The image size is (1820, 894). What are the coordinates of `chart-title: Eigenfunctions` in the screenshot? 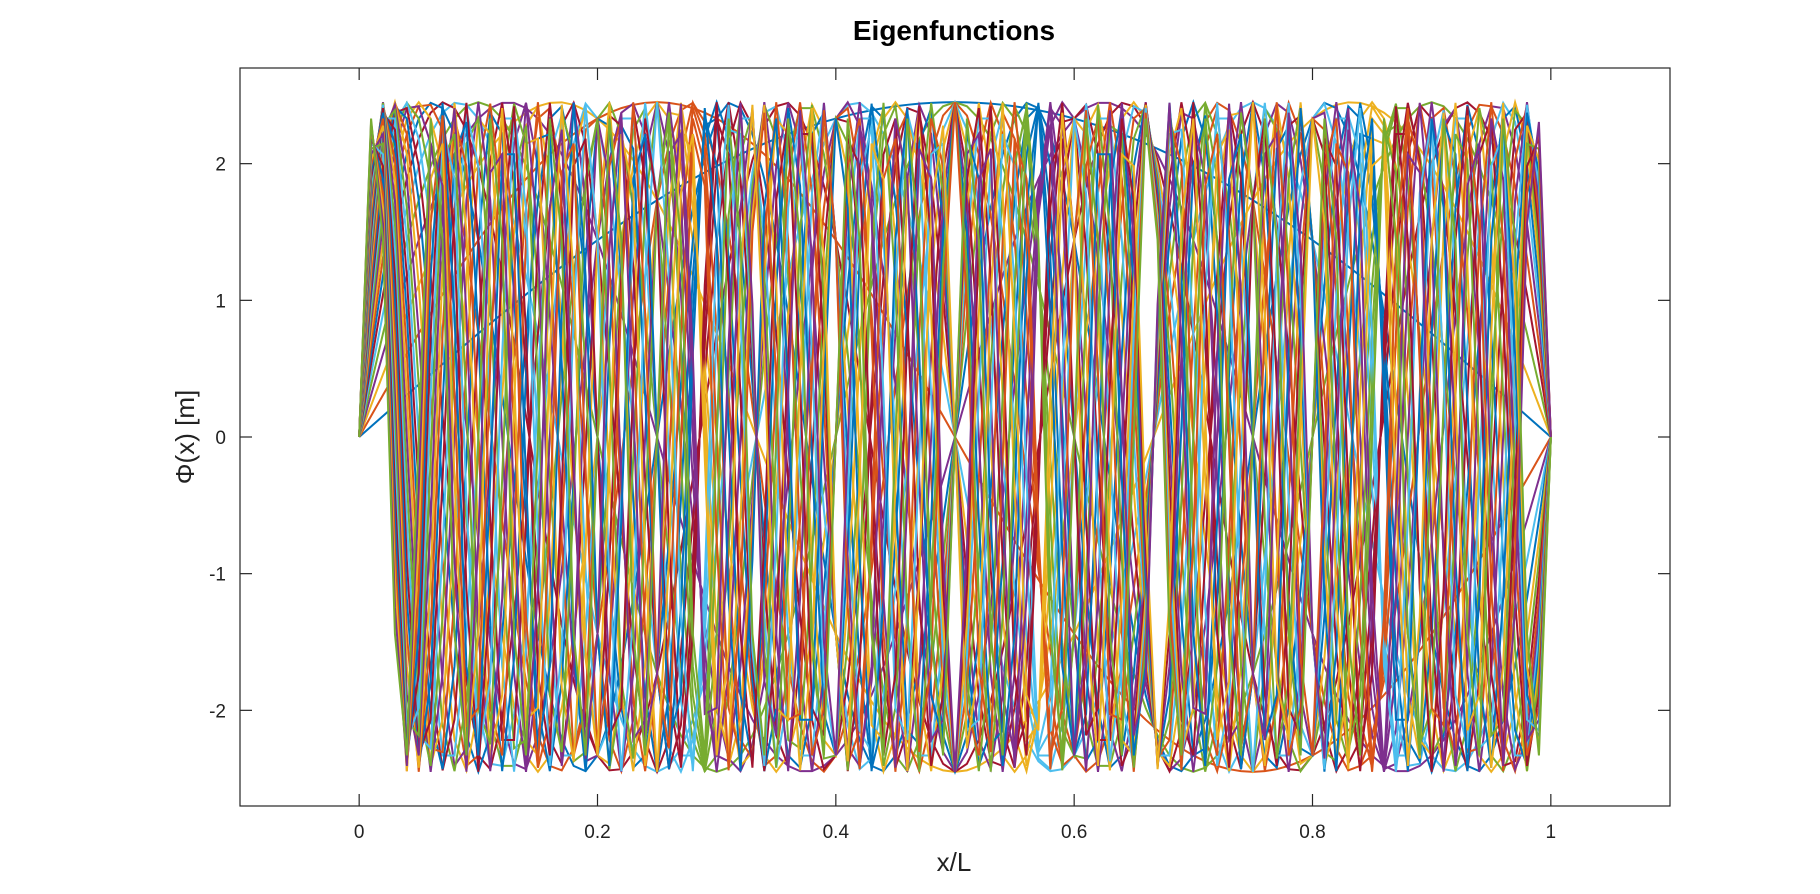 It's located at (954, 30).